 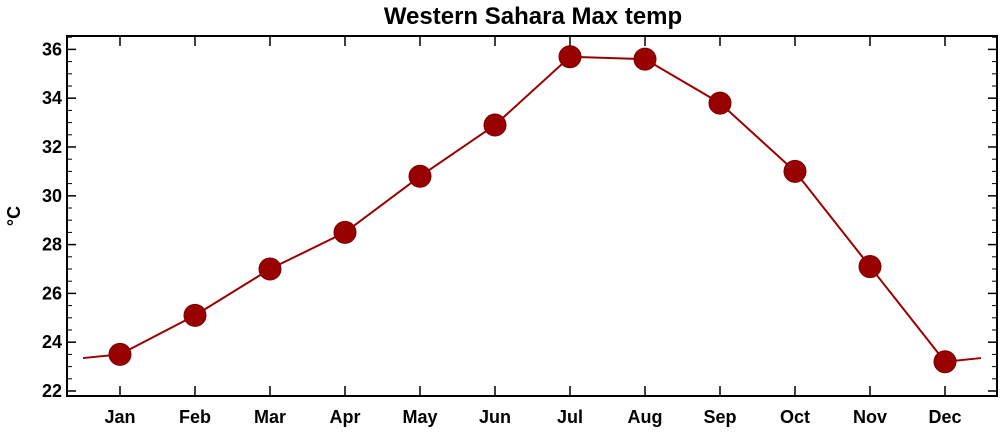 I want to click on y-tick-label: 26, so click(x=52, y=293).